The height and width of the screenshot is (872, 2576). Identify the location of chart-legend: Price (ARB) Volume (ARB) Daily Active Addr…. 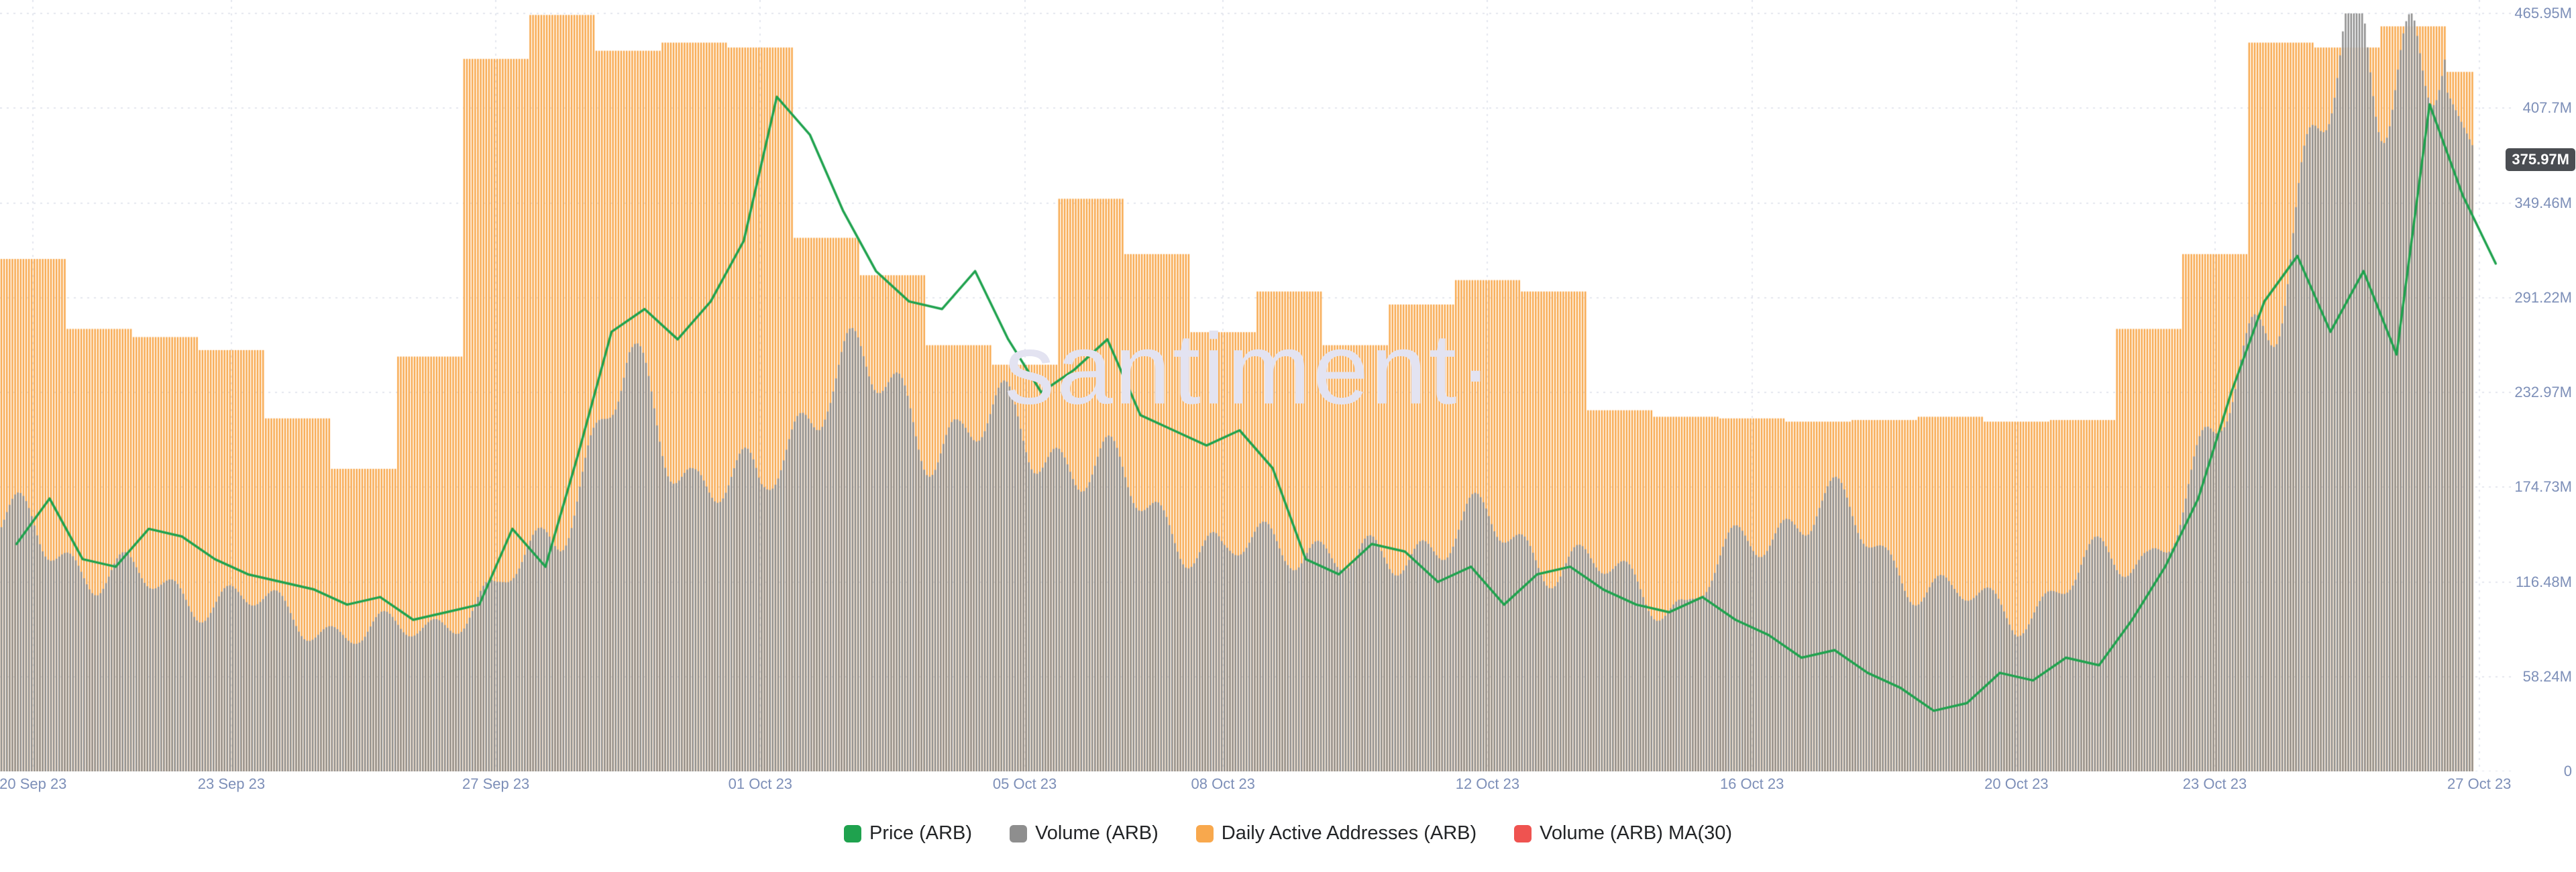
(1288, 833).